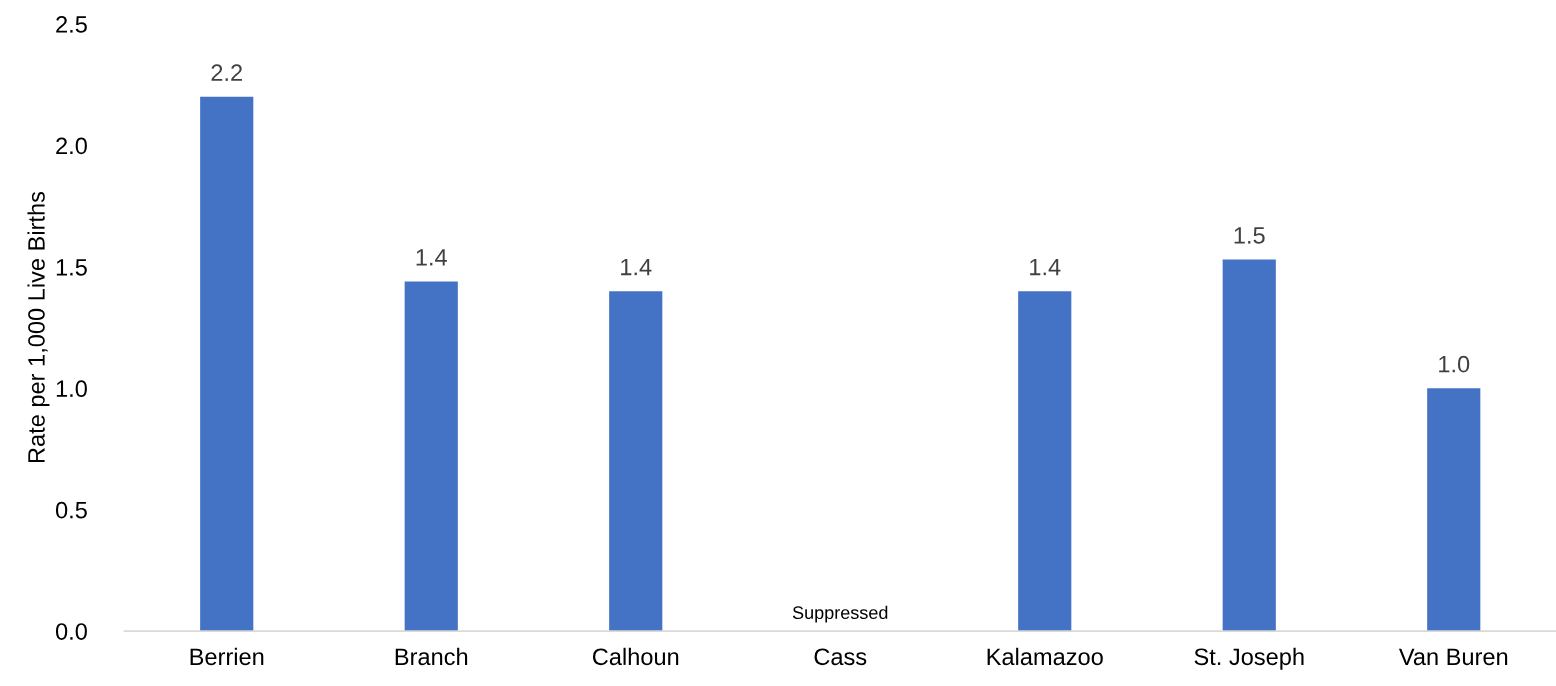 The width and height of the screenshot is (1556, 686). Describe the element at coordinates (1453, 657) in the screenshot. I see `x-tick-label: Van Buren` at that location.